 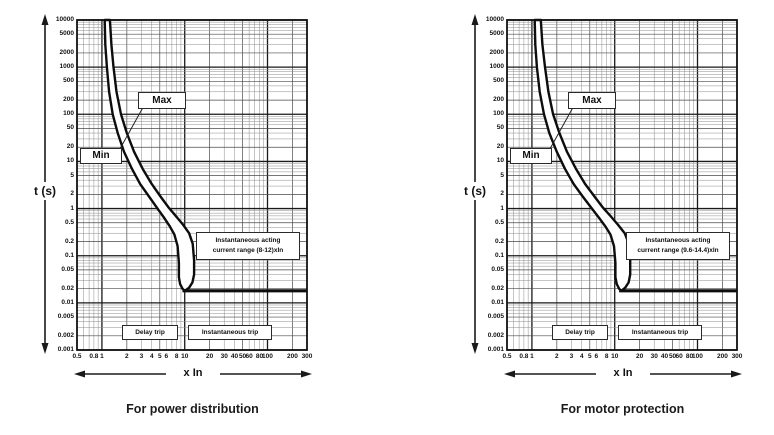 What do you see at coordinates (672, 356) in the screenshot?
I see `x-tick-label: 50` at bounding box center [672, 356].